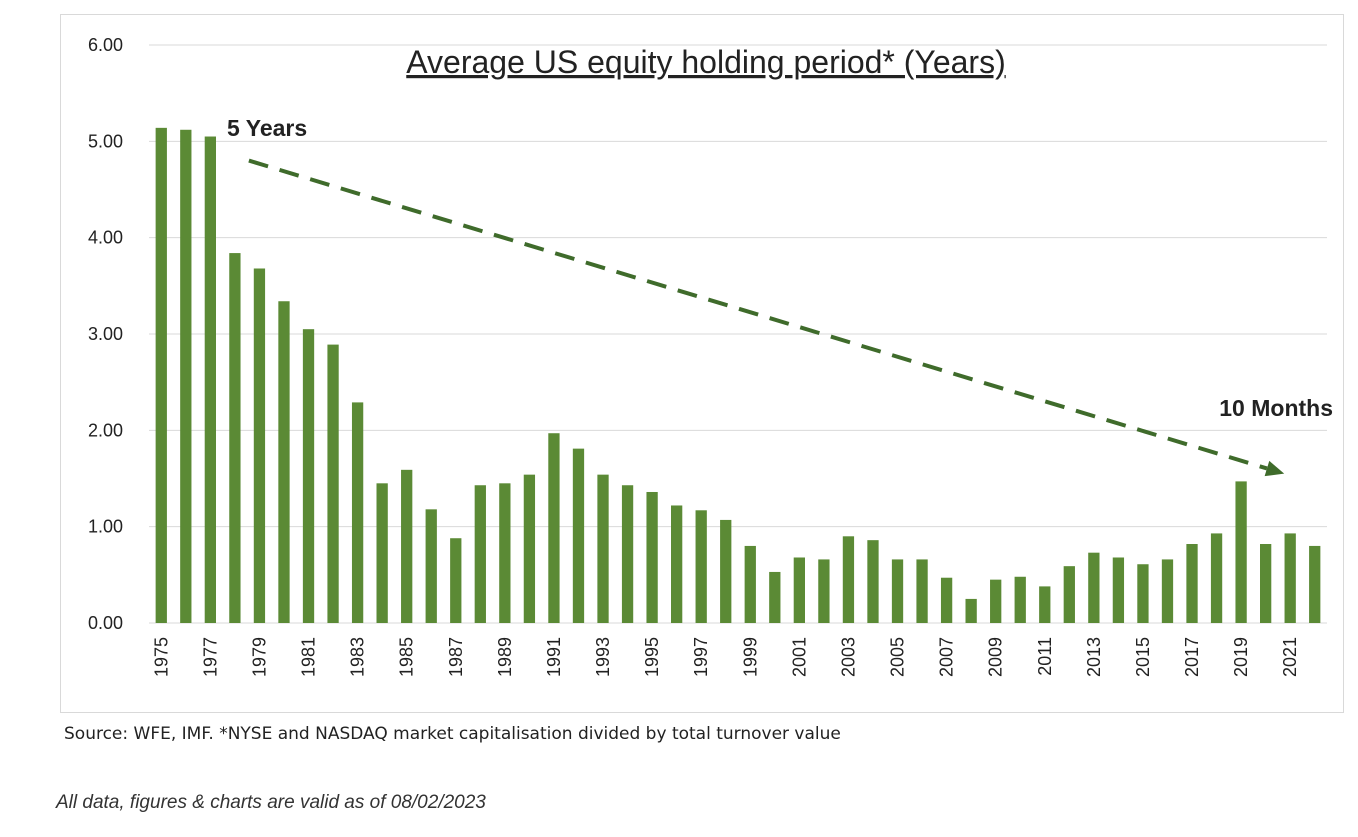  What do you see at coordinates (677, 564) in the screenshot?
I see `bar-1996` at bounding box center [677, 564].